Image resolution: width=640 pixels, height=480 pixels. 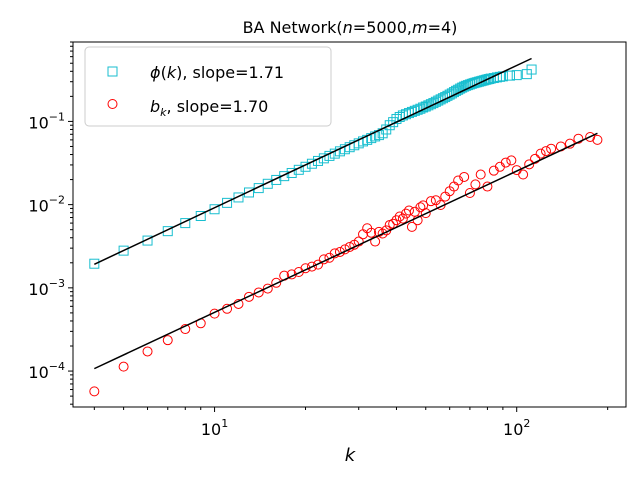 What do you see at coordinates (46, 371) in the screenshot?
I see `y-tick-label: 10⁻⁴` at bounding box center [46, 371].